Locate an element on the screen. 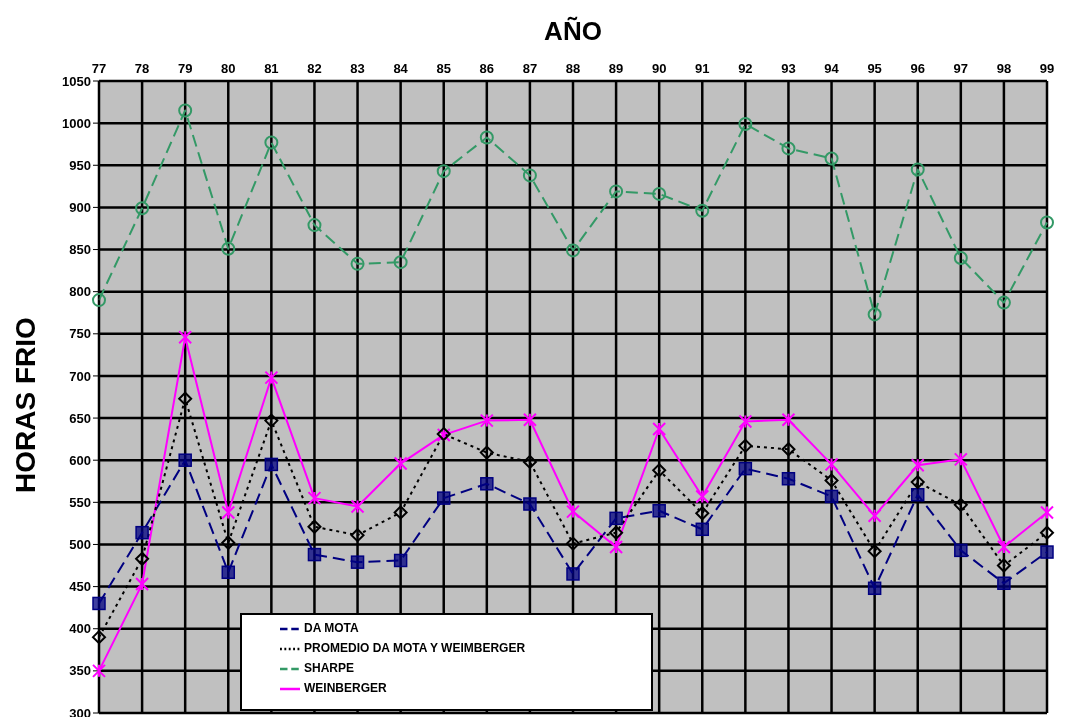 The image size is (1069, 717). x-tick-label: 91 is located at coordinates (702, 68).